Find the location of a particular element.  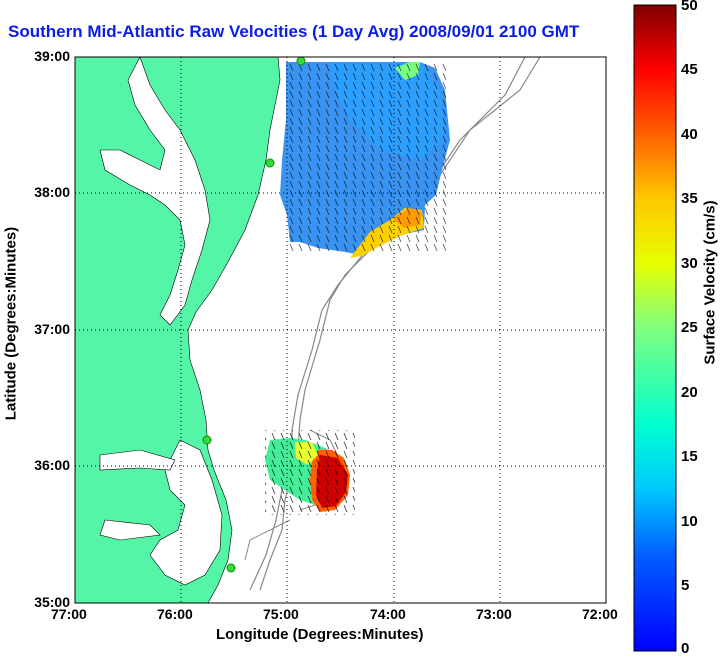

x-tick-label: 77:00 is located at coordinates (69, 614).